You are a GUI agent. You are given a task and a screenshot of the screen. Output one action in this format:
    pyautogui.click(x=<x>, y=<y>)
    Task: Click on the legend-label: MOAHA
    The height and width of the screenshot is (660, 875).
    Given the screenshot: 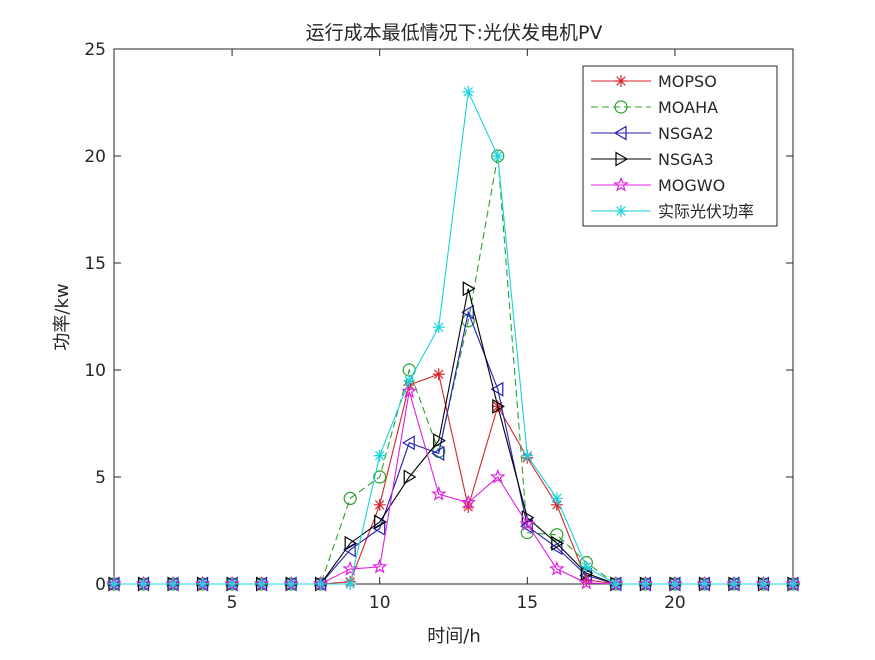 What is the action you would take?
    pyautogui.click(x=688, y=107)
    